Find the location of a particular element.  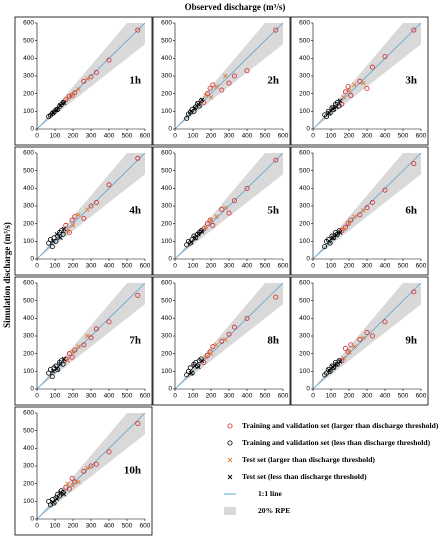

panel-label: 5h is located at coordinates (273, 211).